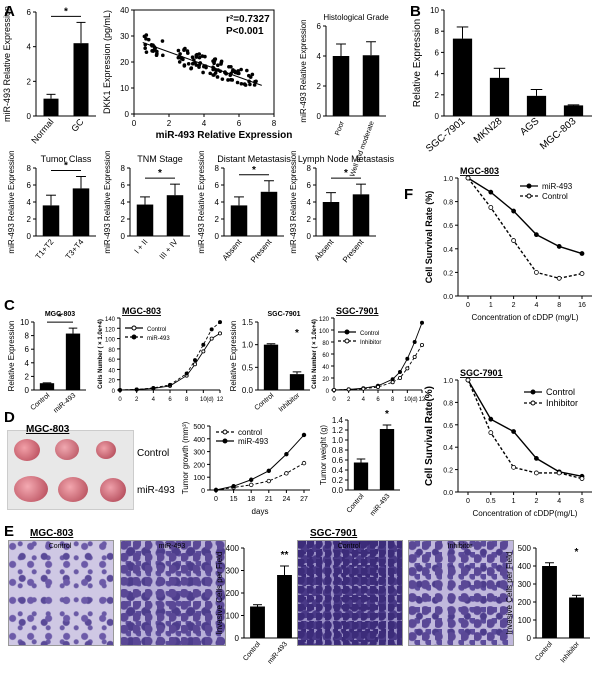 The height and width of the screenshot is (694, 600). What do you see at coordinates (52, 533) in the screenshot?
I see `e-mgc-title: MGC-803` at bounding box center [52, 533].